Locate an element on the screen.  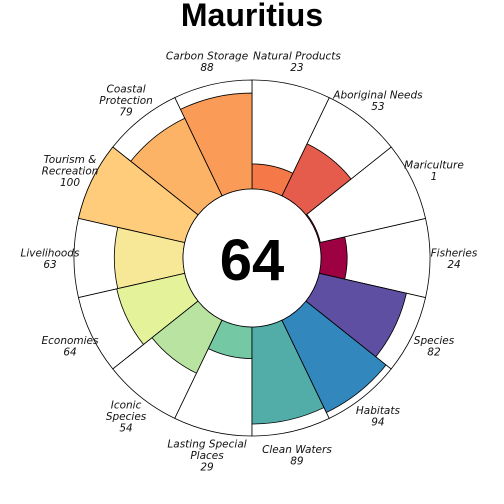
petal-label-mariculture: Mariculture 1 is located at coordinates (434, 172).